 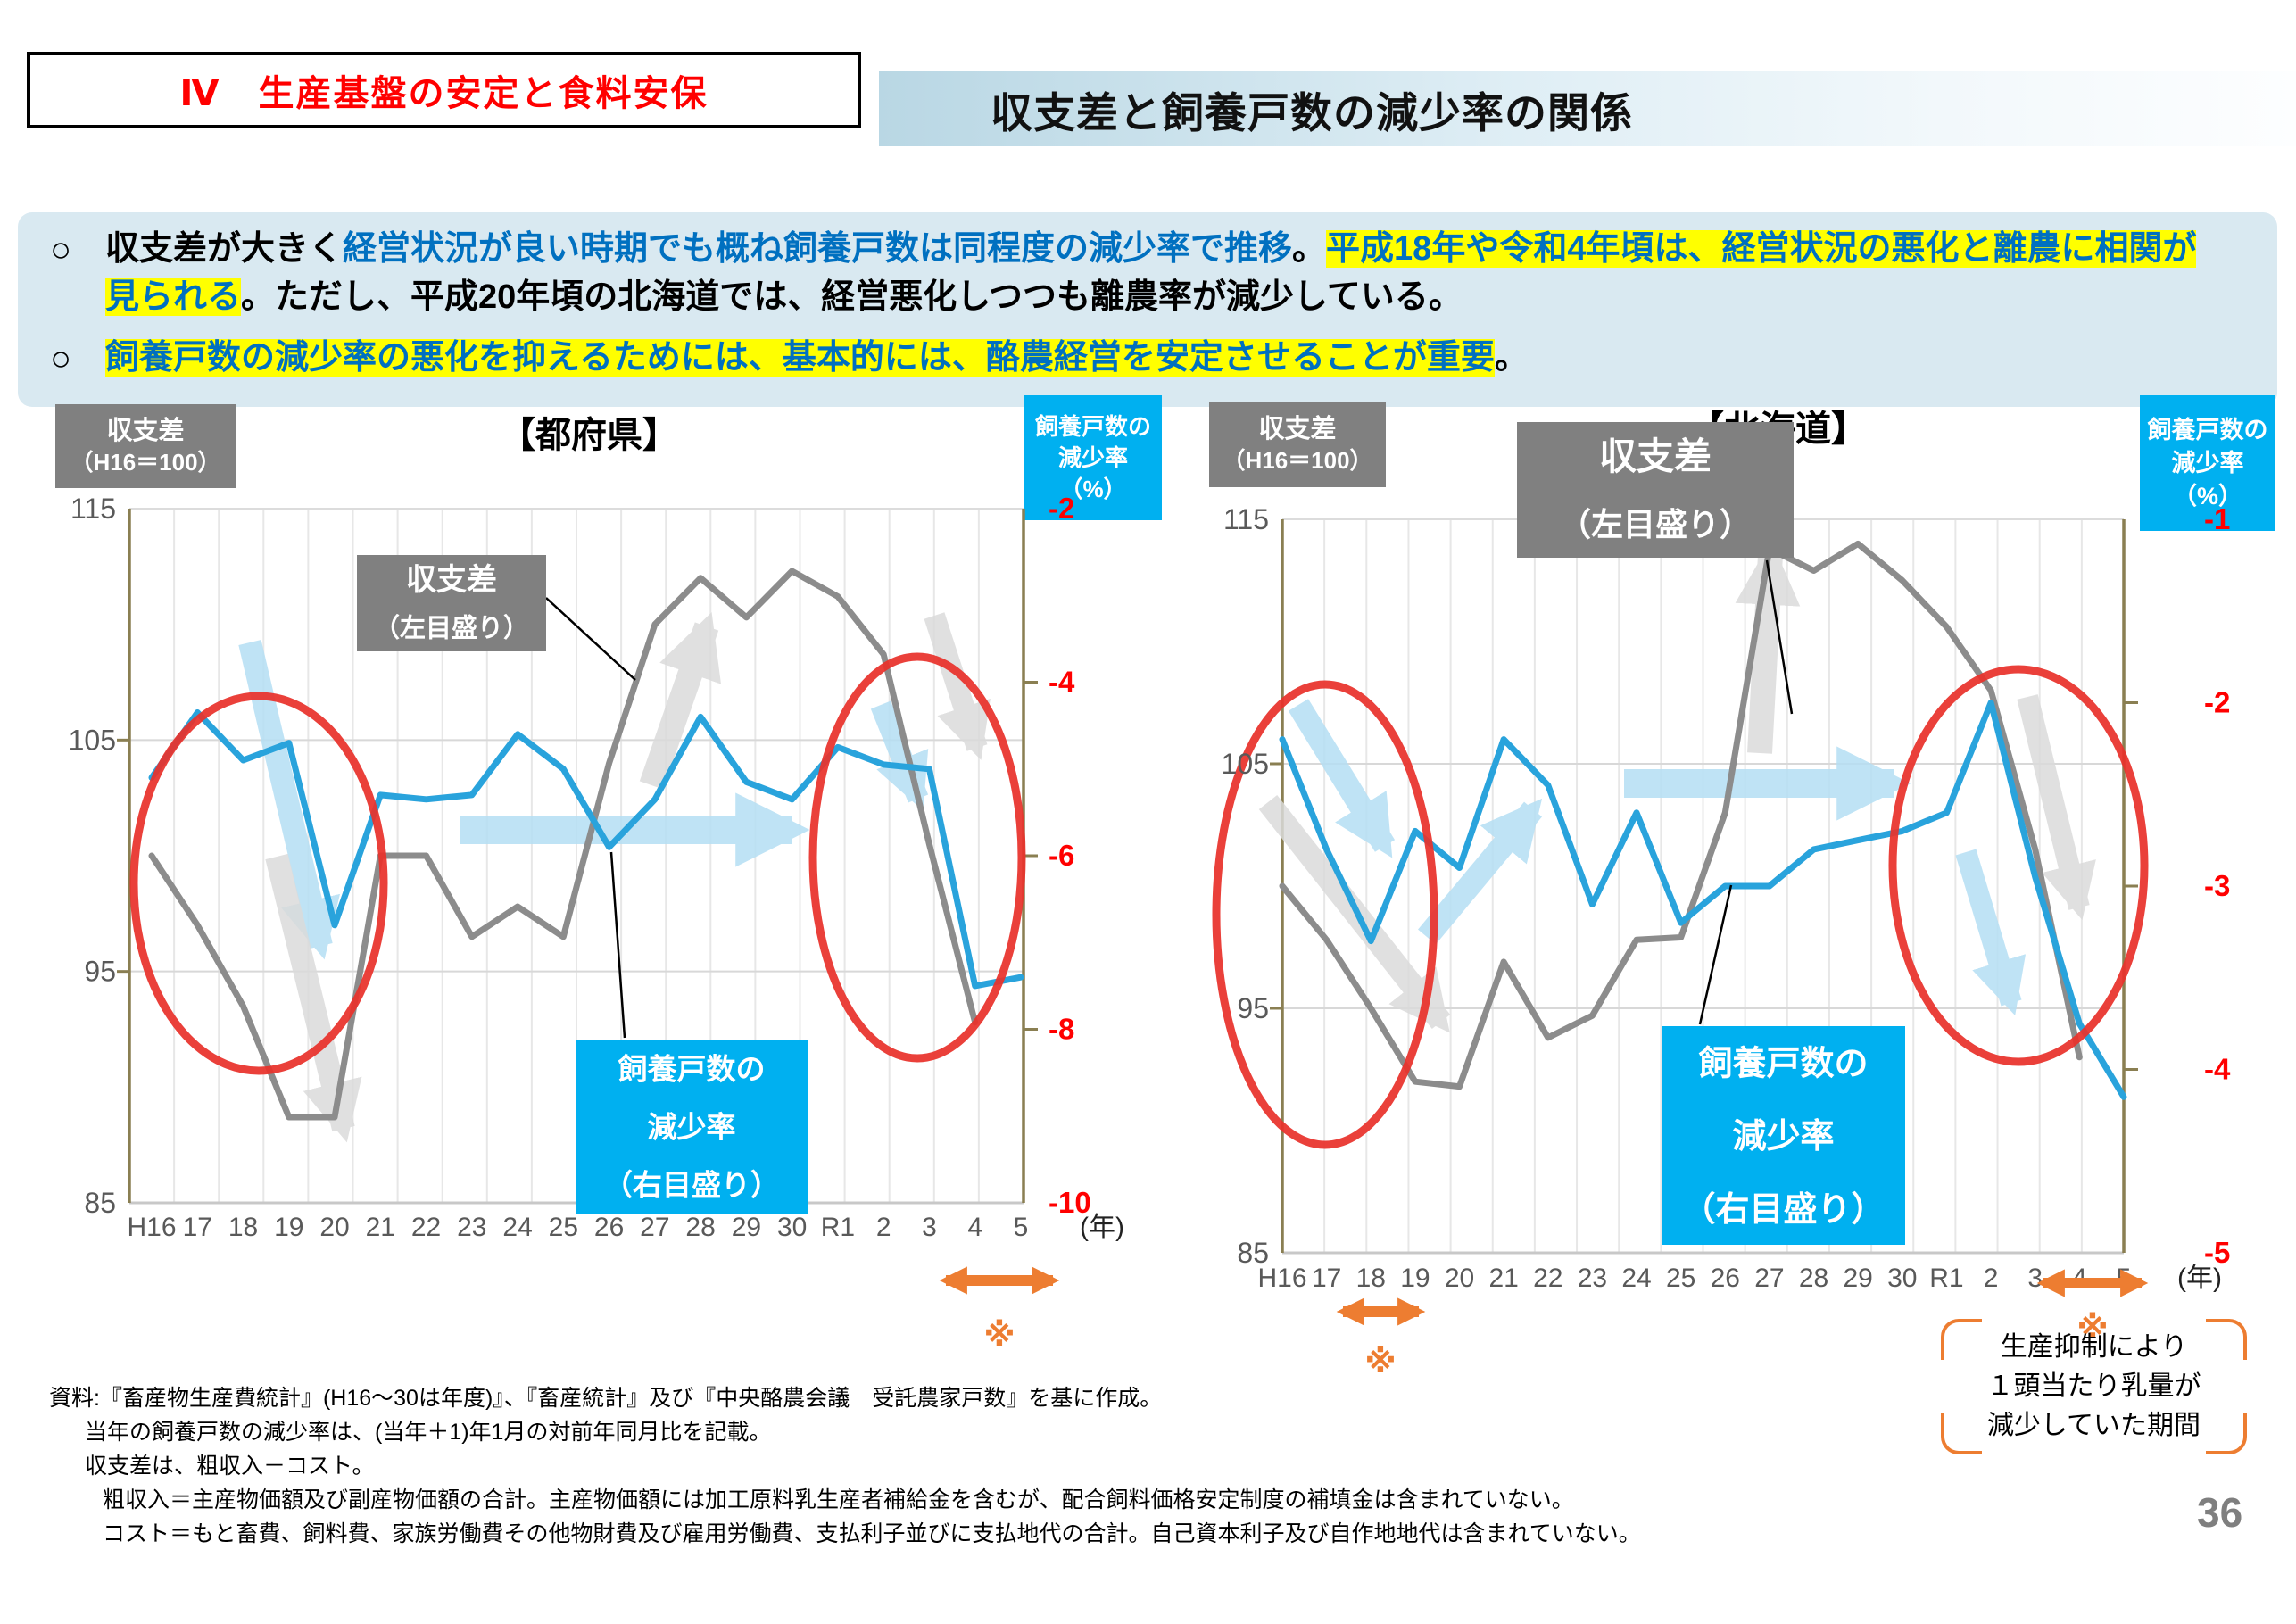 What do you see at coordinates (444, 90) in the screenshot?
I see `section-tag-box: Ⅳ 生産基盤の安定と食料安保` at bounding box center [444, 90].